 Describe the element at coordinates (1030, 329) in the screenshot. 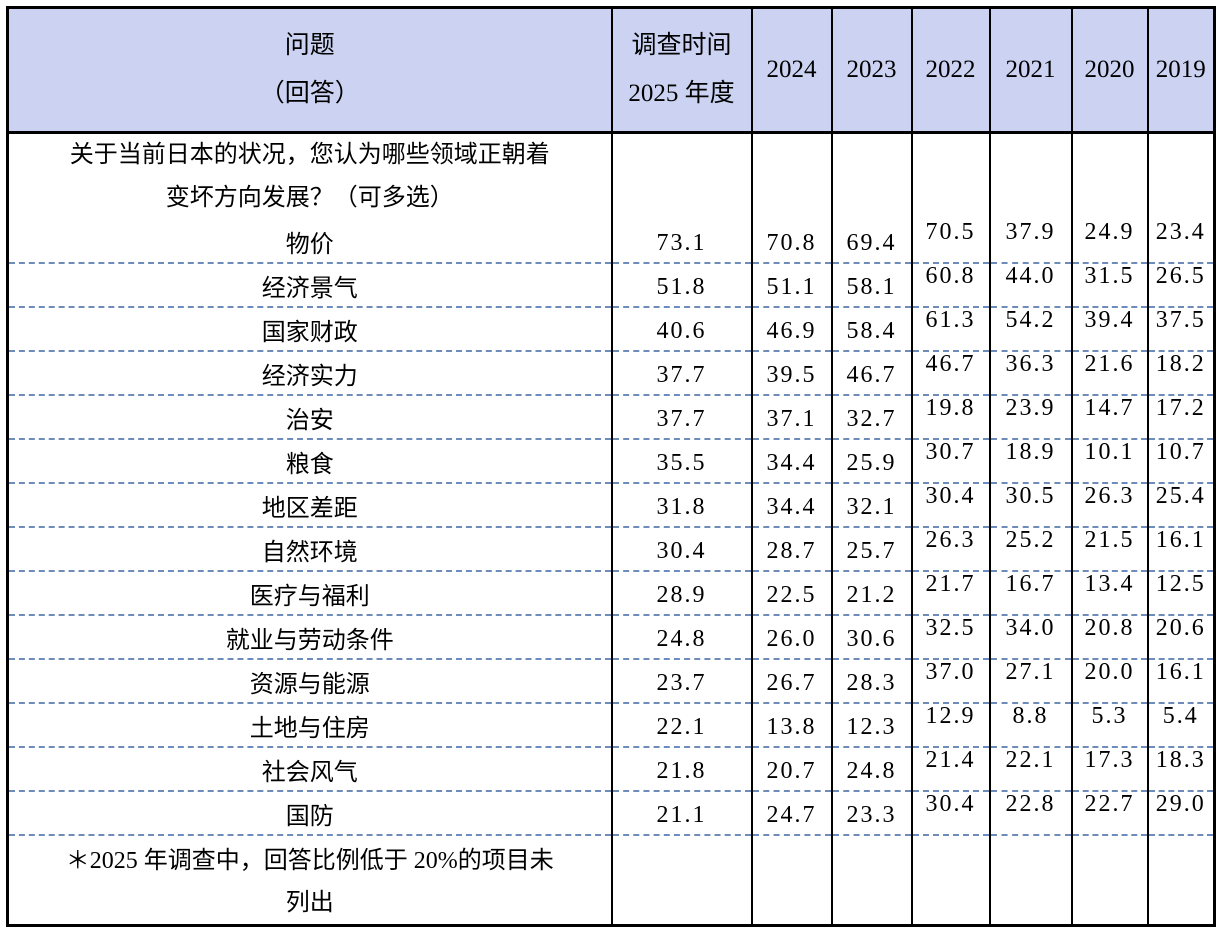

I see `value-cell-2021: 54.2` at that location.